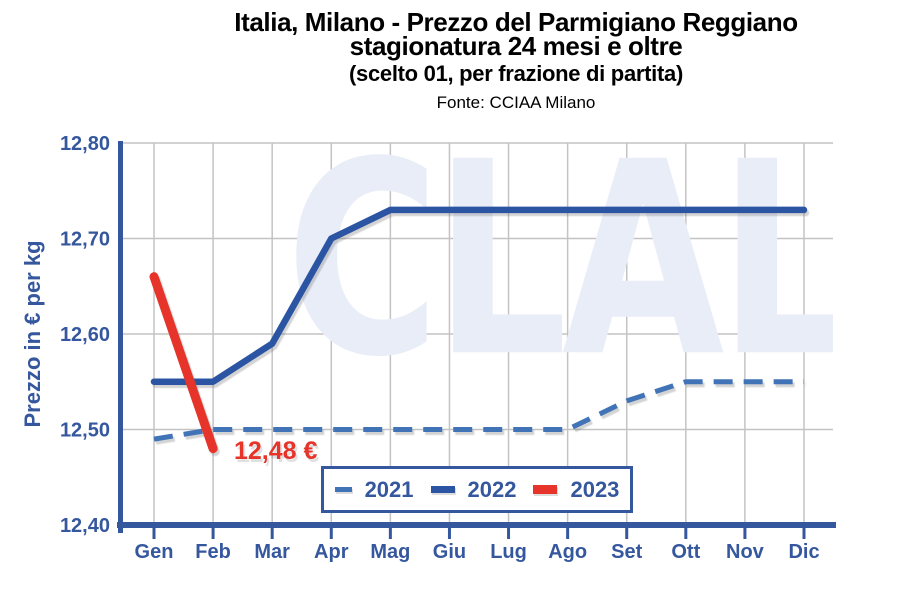  I want to click on series-2023-line, so click(183, 363).